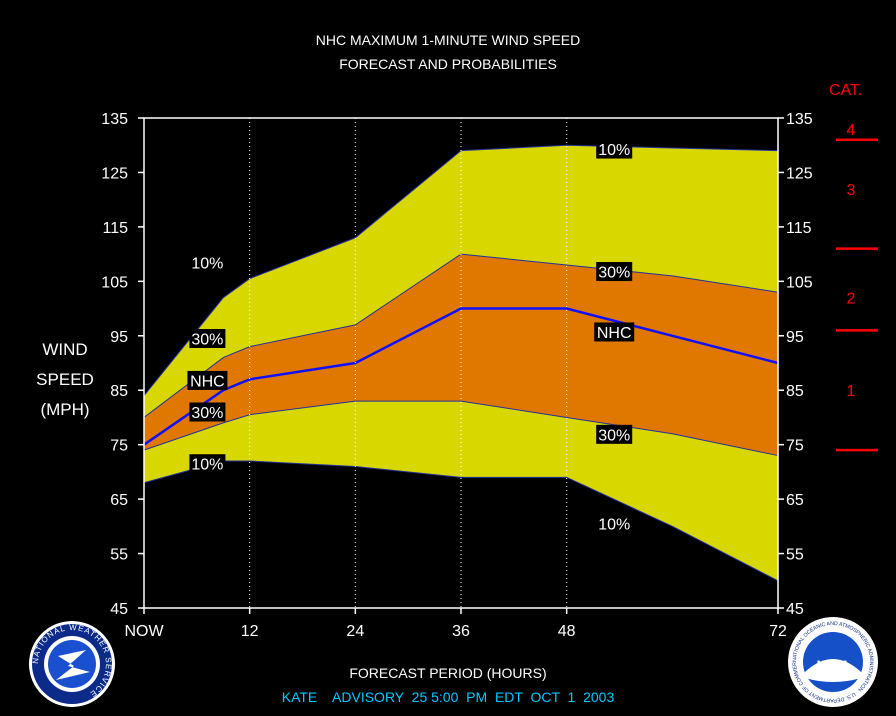  I want to click on y-tick-label-left-55: 55, so click(119, 555).